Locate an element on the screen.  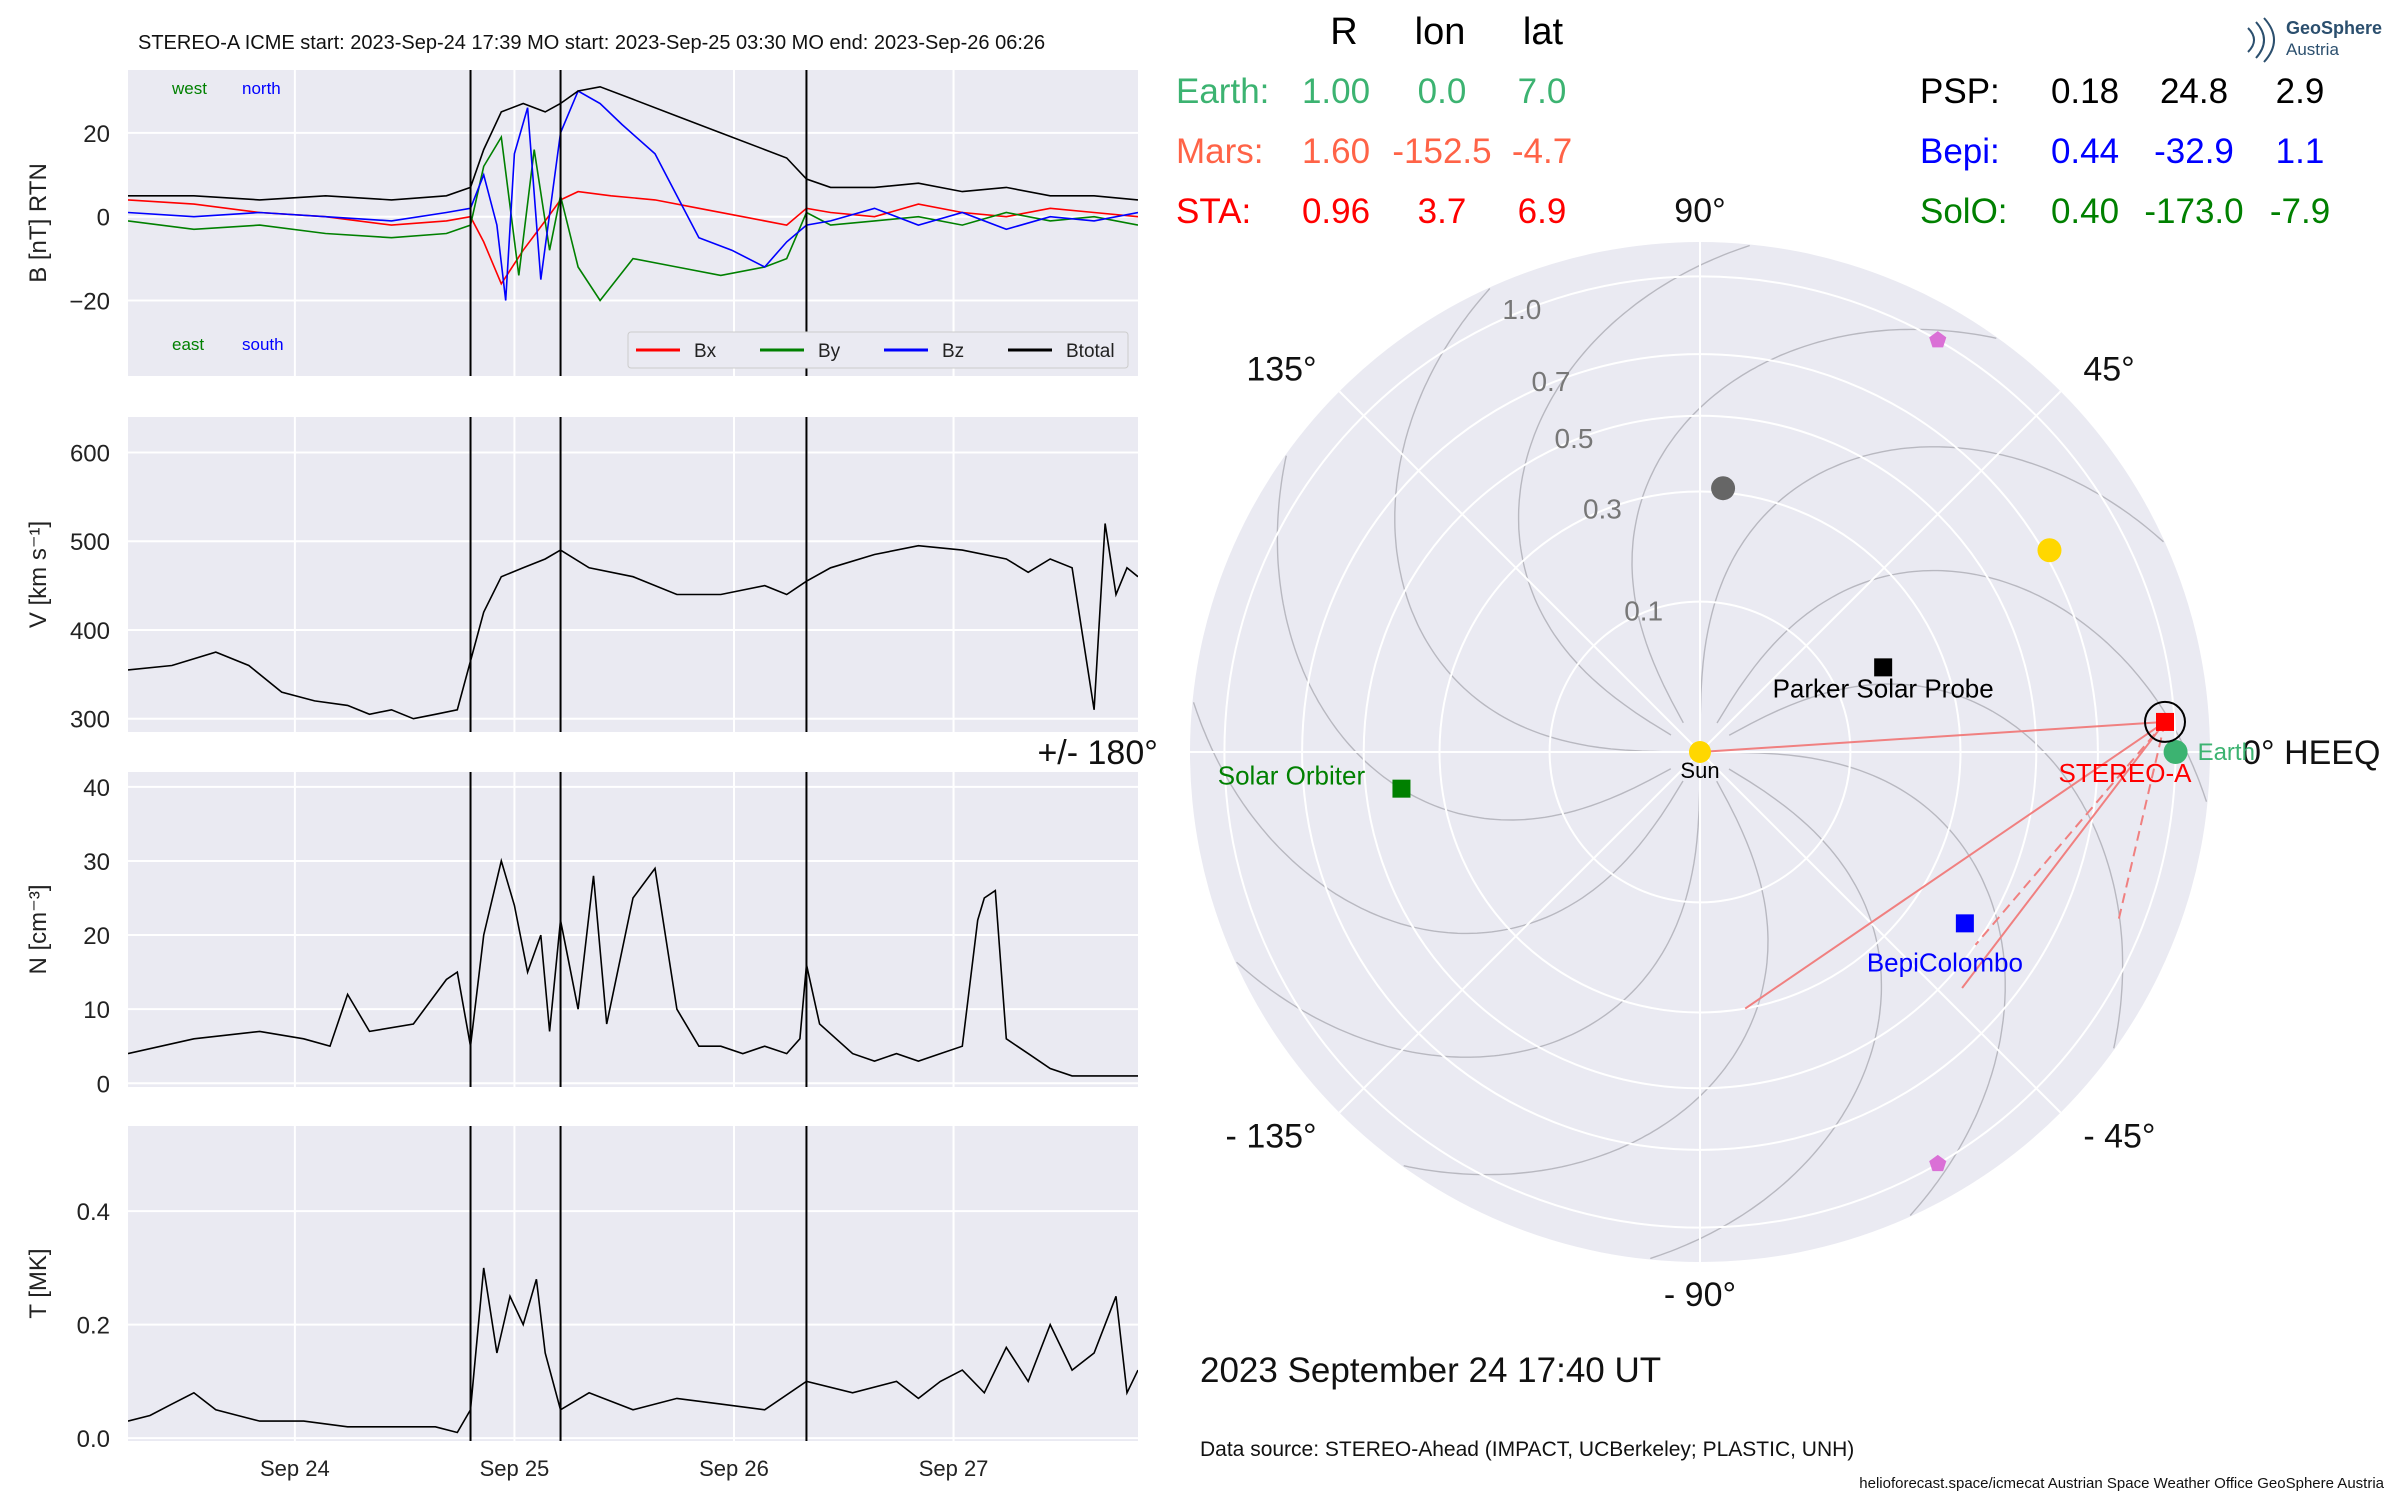
body-l4 is located at coordinates (1938, 339).